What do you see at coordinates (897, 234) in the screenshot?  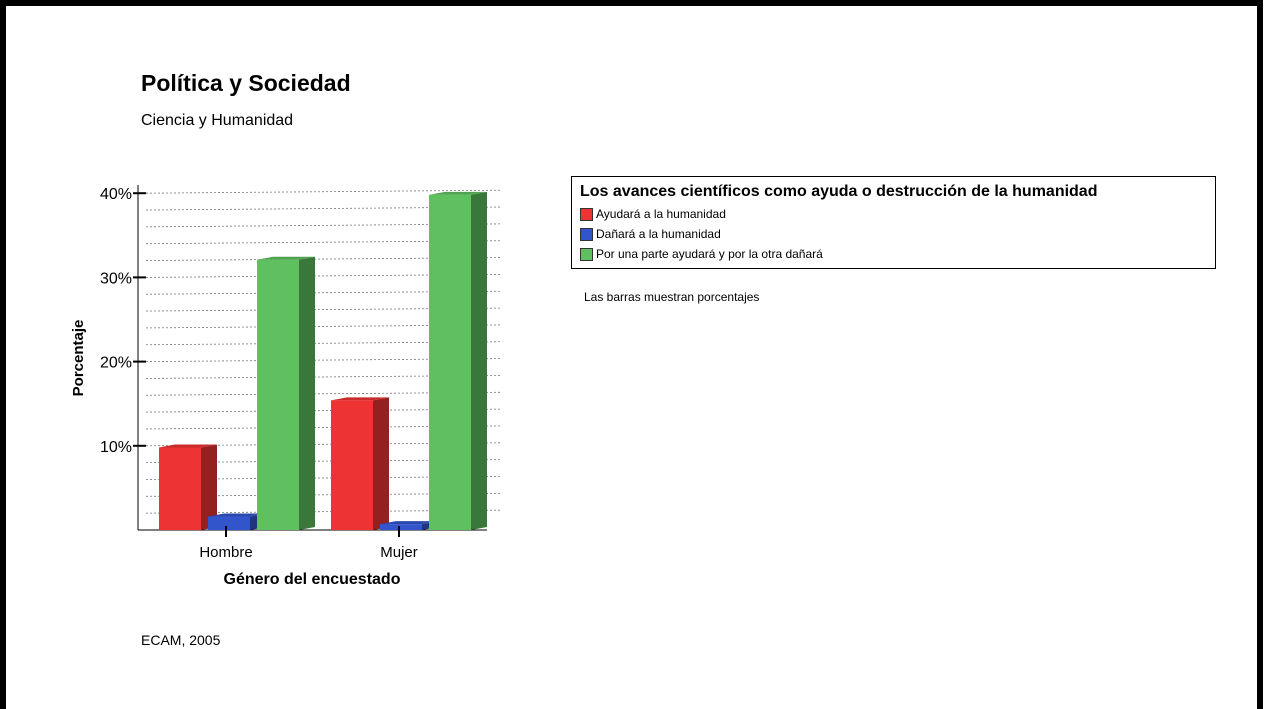 I see `legend-item-danara: Dañará a la humanidad` at bounding box center [897, 234].